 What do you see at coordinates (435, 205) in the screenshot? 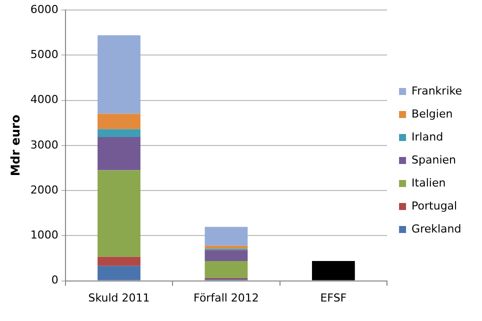
I see `legend-label: Portugal` at bounding box center [435, 205].